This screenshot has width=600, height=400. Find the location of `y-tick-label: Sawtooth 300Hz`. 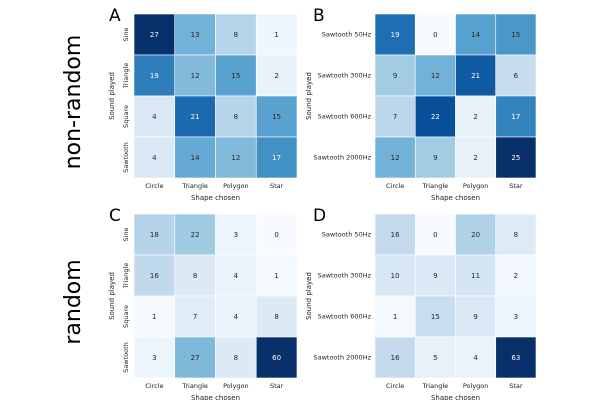

y-tick-label: Sawtooth 300Hz is located at coordinates (345, 276).